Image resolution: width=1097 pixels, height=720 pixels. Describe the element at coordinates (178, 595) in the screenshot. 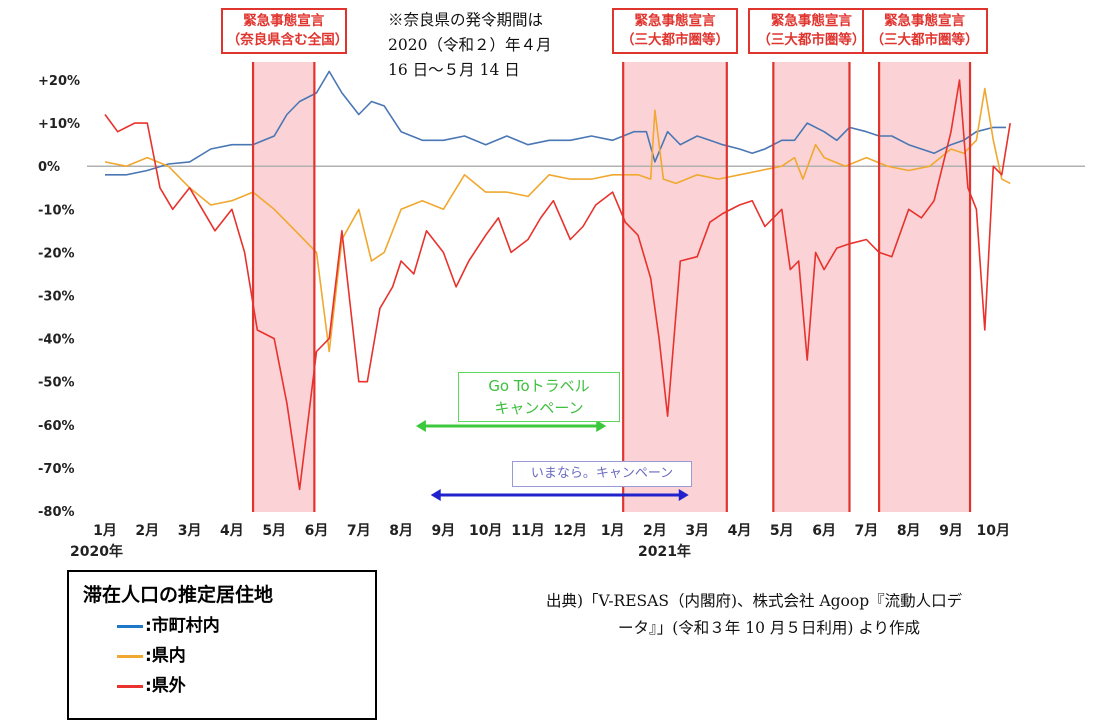

I see `legend-title: 滞在人口の推定居住地` at that location.